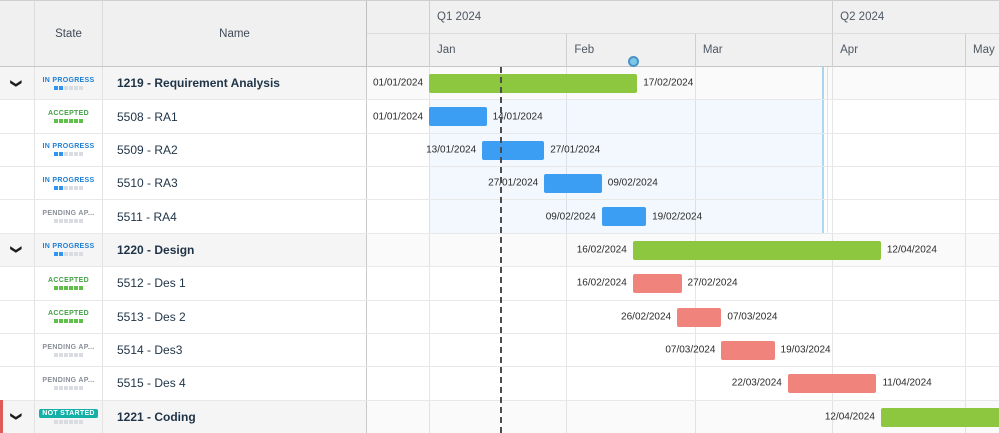 This screenshot has height=433, width=999. What do you see at coordinates (150, 350) in the screenshot?
I see `work-package-link: 5514 - Des3` at bounding box center [150, 350].